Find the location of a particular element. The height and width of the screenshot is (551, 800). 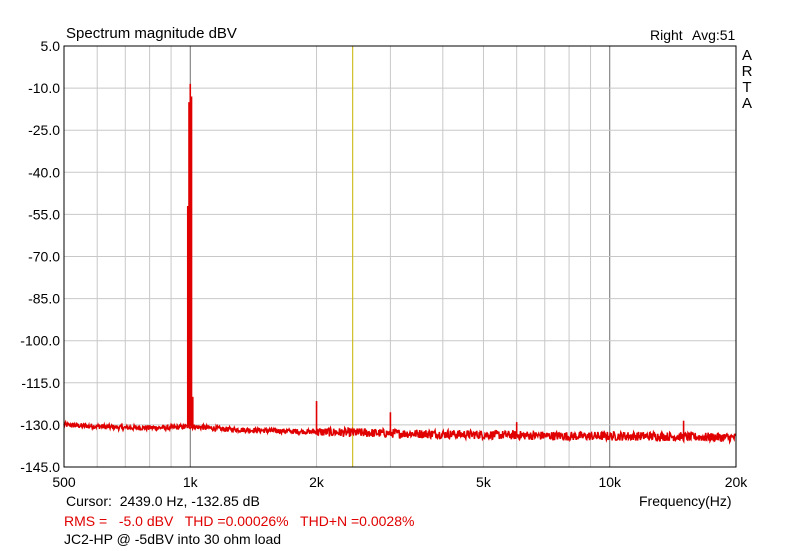

y-tick-label: -25.0 is located at coordinates (44, 130).